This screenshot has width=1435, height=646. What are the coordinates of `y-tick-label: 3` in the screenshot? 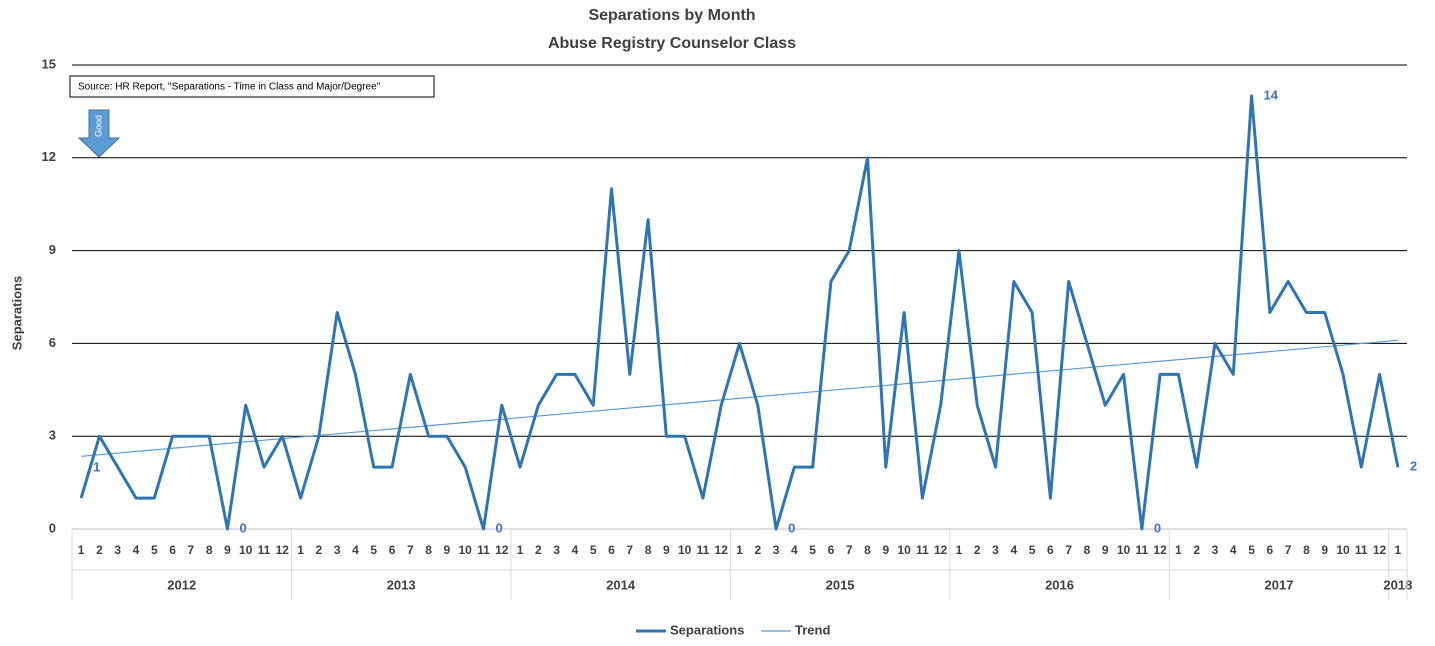 It's located at (52, 435).